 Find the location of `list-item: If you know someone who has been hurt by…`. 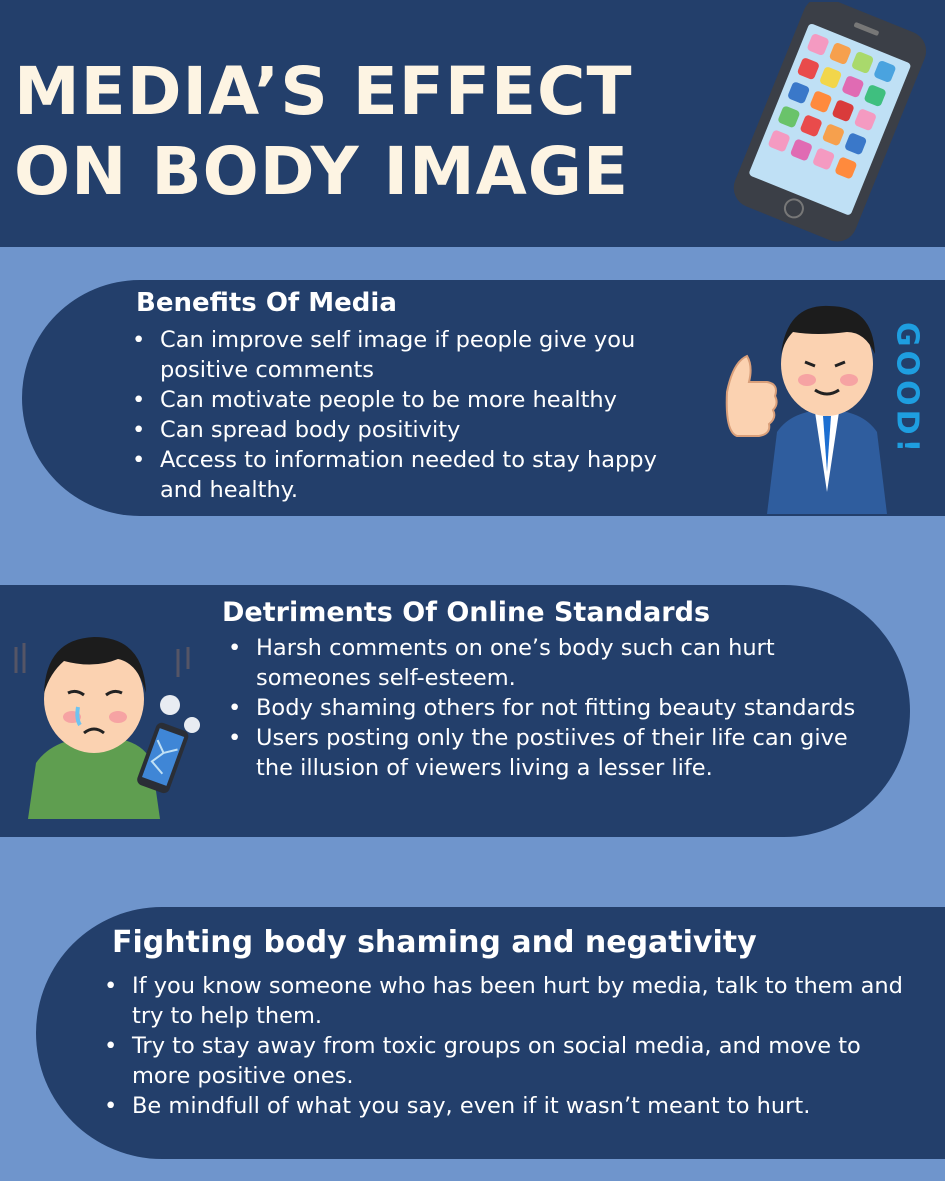

list-item: If you know someone who has been hurt by… is located at coordinates (507, 1001).